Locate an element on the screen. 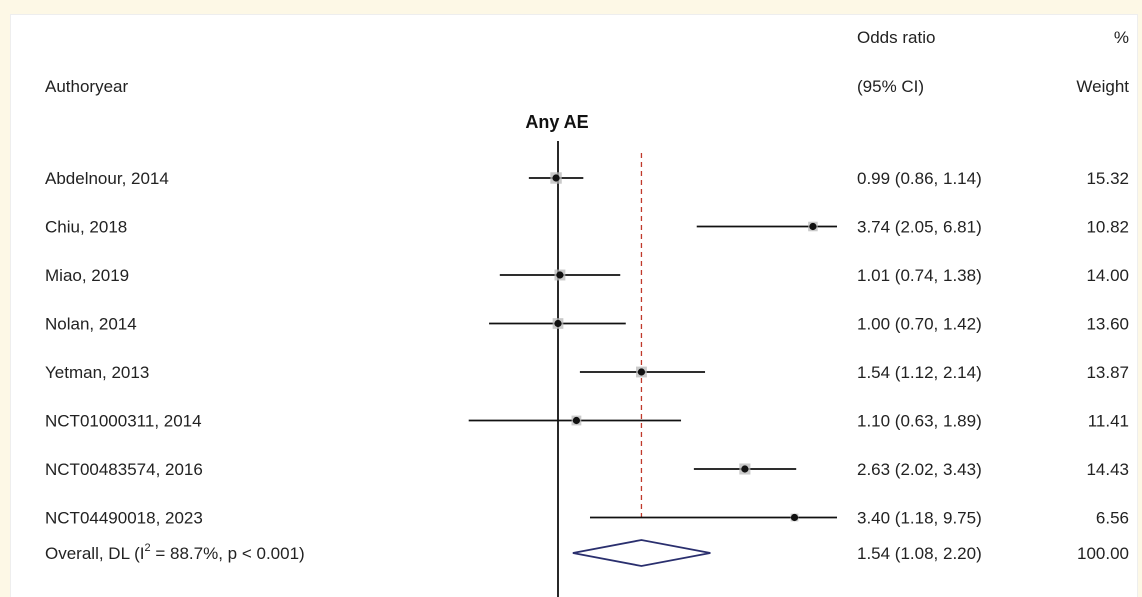 Image resolution: width=1142 pixels, height=597 pixels. study-weight: 6.56 is located at coordinates (1112, 518).